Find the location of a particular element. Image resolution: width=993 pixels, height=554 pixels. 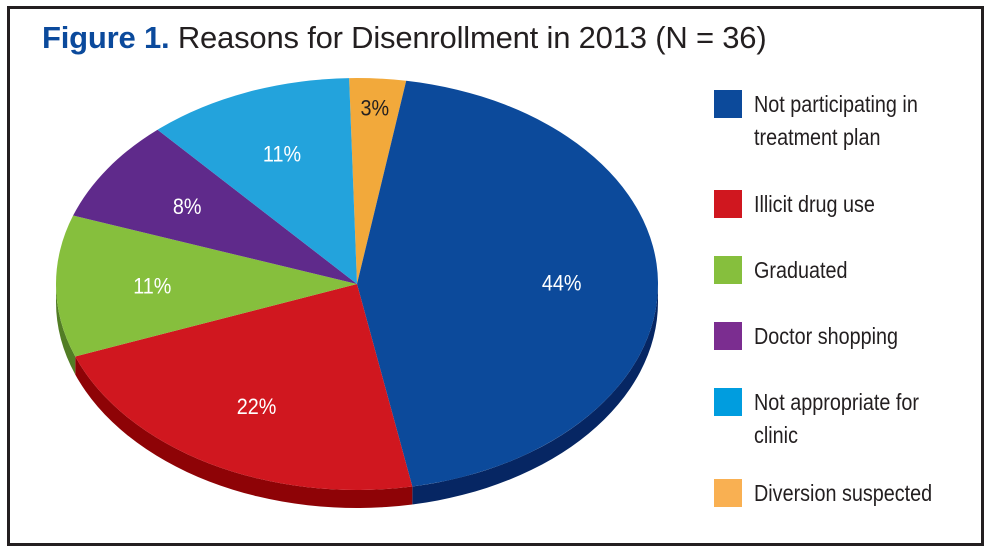

legend-item-graduated: Graduated is located at coordinates (788, 270).